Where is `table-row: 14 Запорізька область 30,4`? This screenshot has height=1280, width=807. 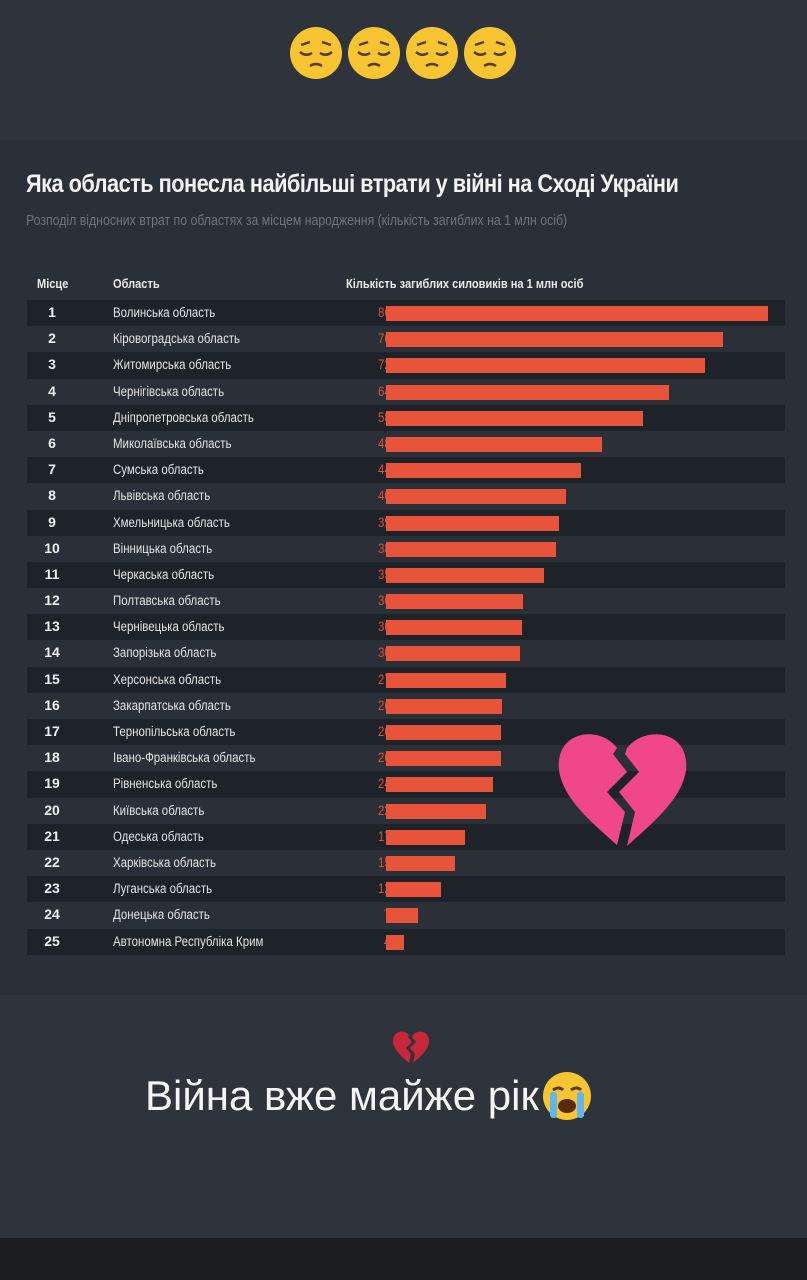 table-row: 14 Запорізька область 30,4 is located at coordinates (406, 653).